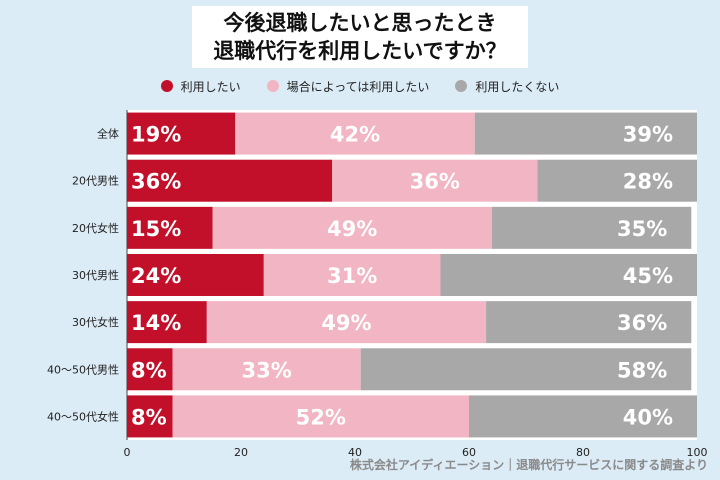 This screenshot has height=480, width=720. I want to click on category-label: 40～50代女性, so click(83, 416).